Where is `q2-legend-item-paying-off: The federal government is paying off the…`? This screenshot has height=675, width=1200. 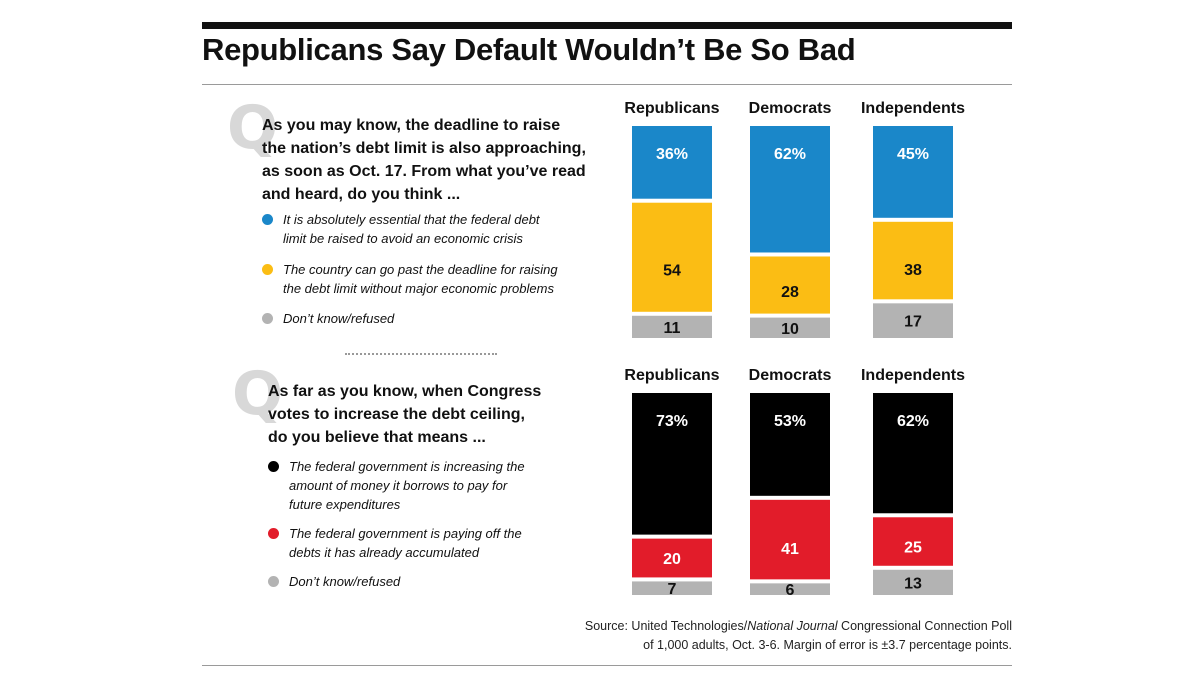 q2-legend-item-paying-off: The federal government is paying off the… is located at coordinates (395, 543).